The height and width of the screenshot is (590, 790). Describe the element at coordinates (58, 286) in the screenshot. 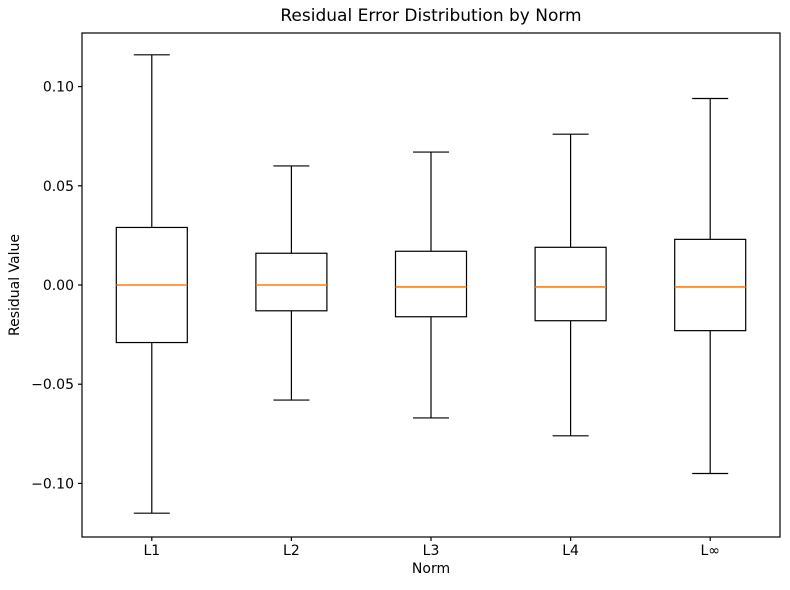

I see `y-tick-label: 0.00` at that location.